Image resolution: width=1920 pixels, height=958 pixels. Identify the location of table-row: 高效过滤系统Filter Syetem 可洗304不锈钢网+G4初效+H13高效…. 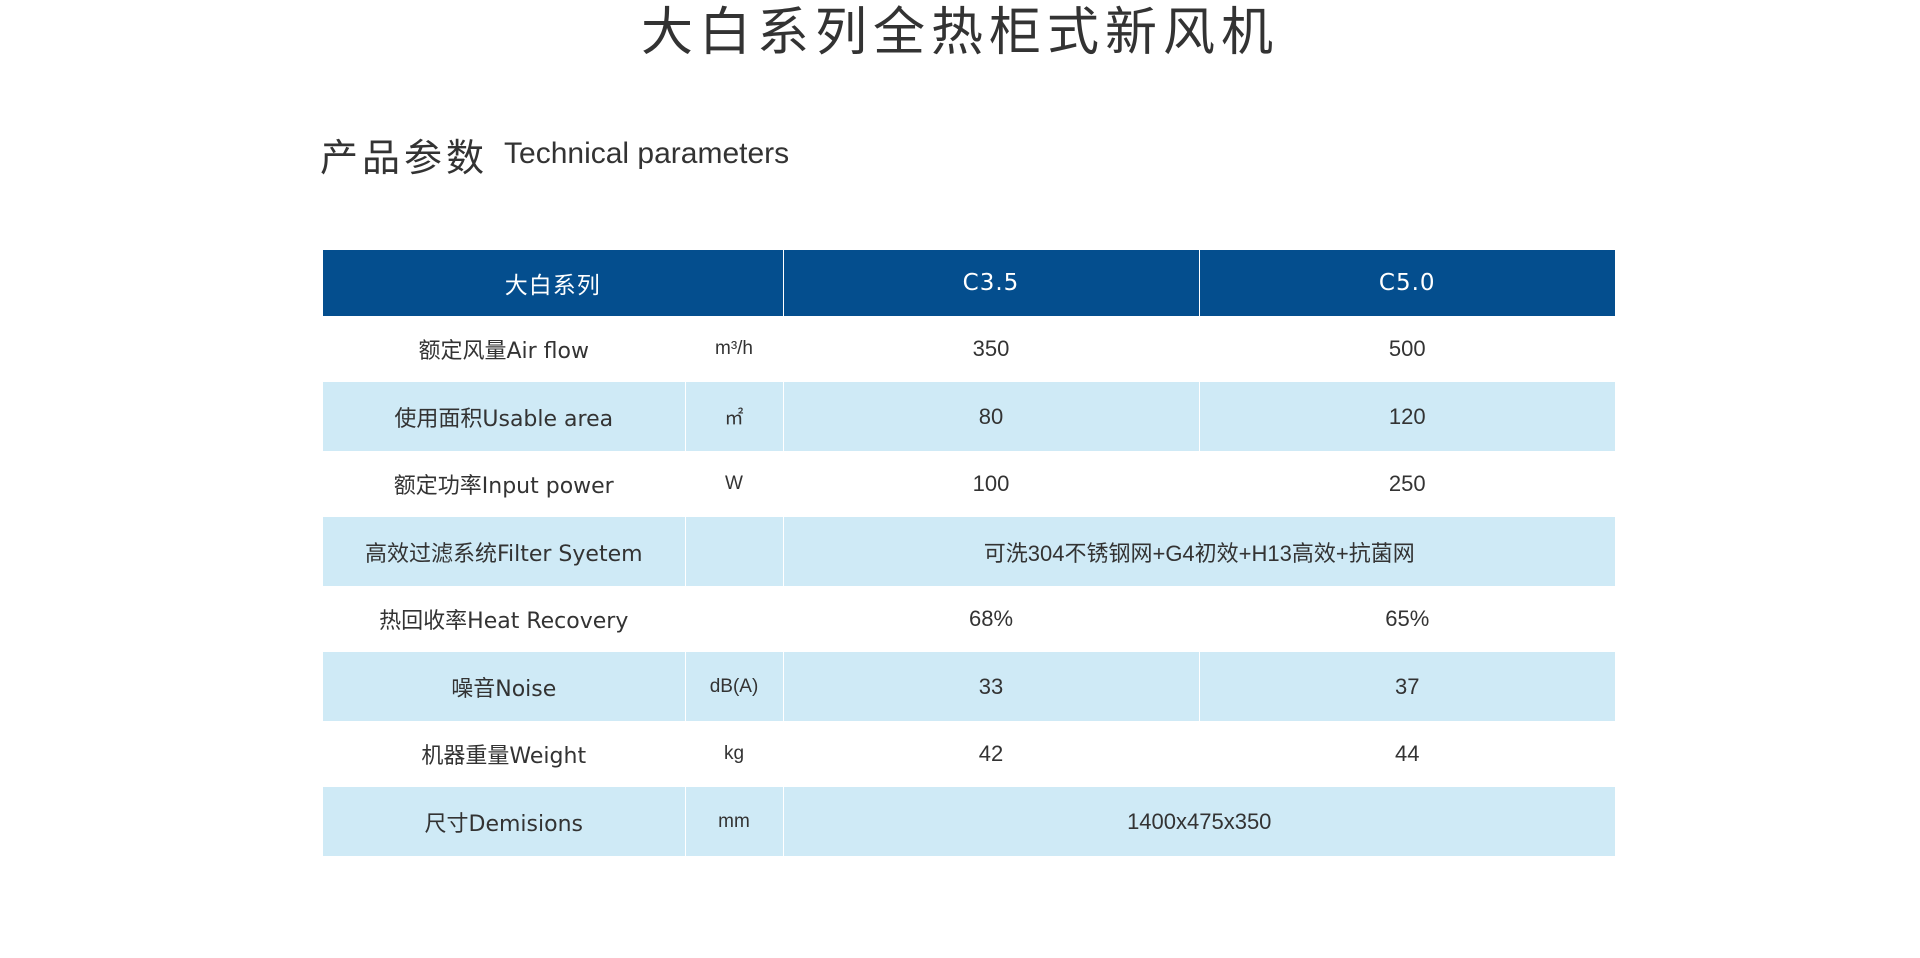
(969, 551).